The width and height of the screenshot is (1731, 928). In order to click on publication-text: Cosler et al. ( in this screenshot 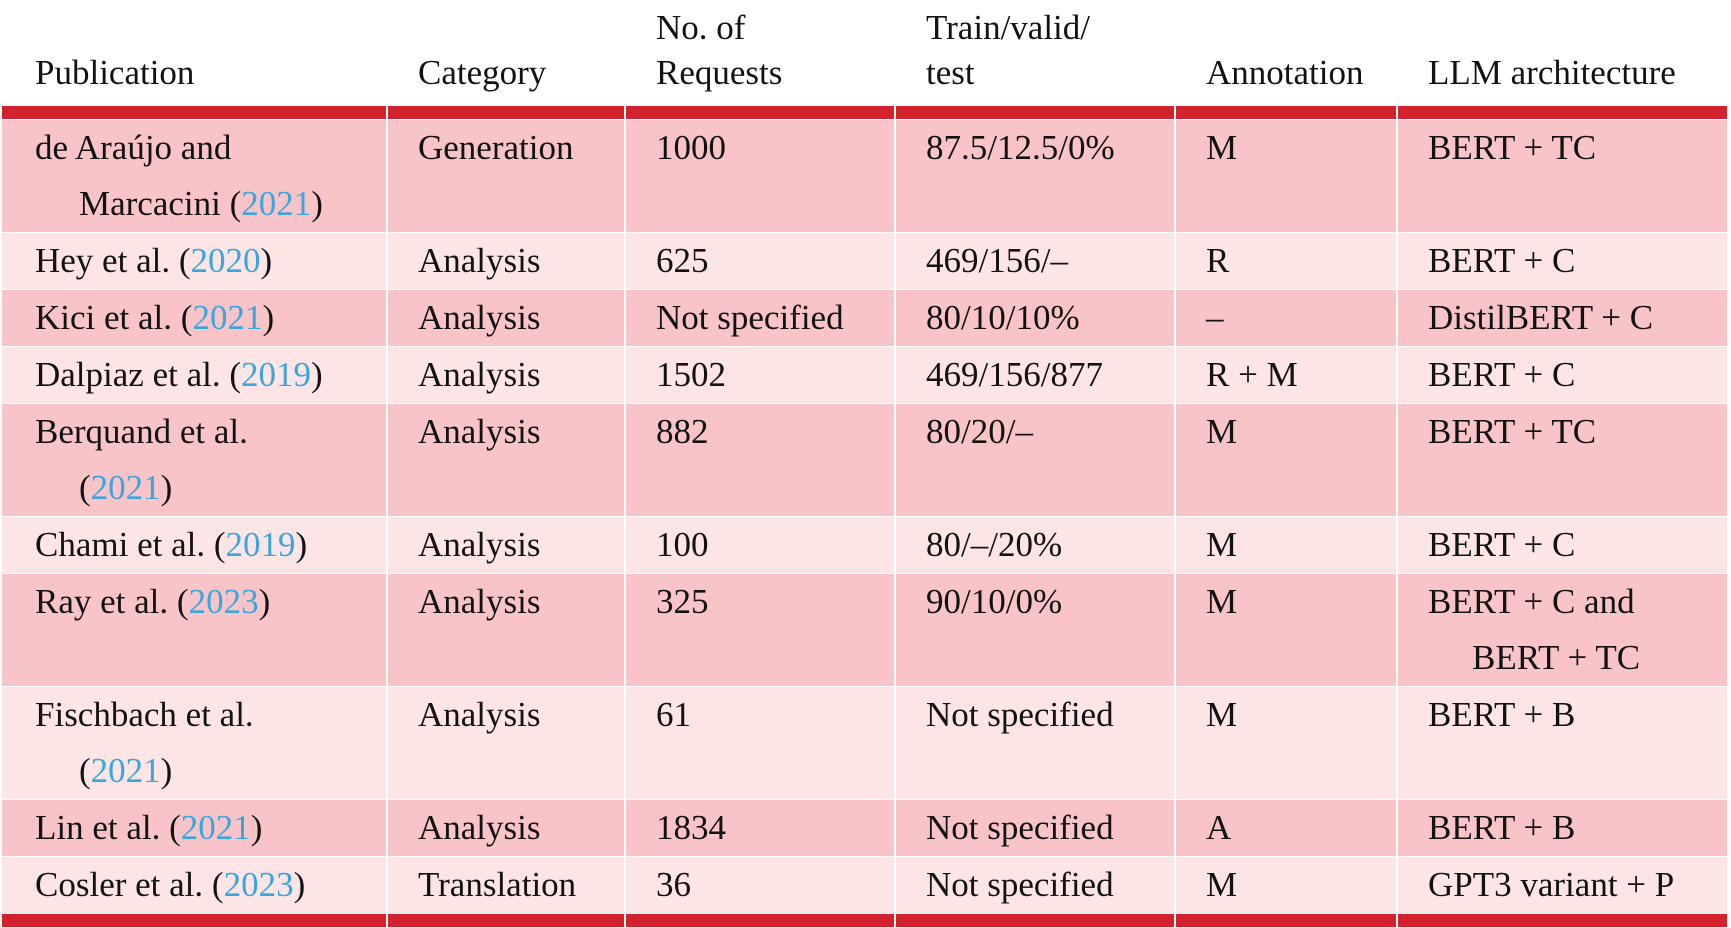, I will do `click(129, 884)`.